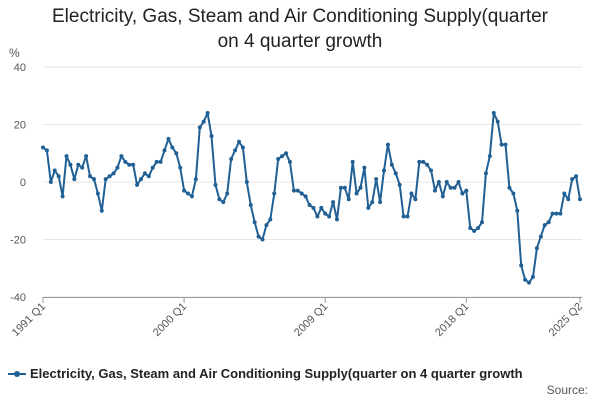 The width and height of the screenshot is (600, 400). What do you see at coordinates (23, 183) in the screenshot?
I see `y-tick-label: 0` at bounding box center [23, 183].